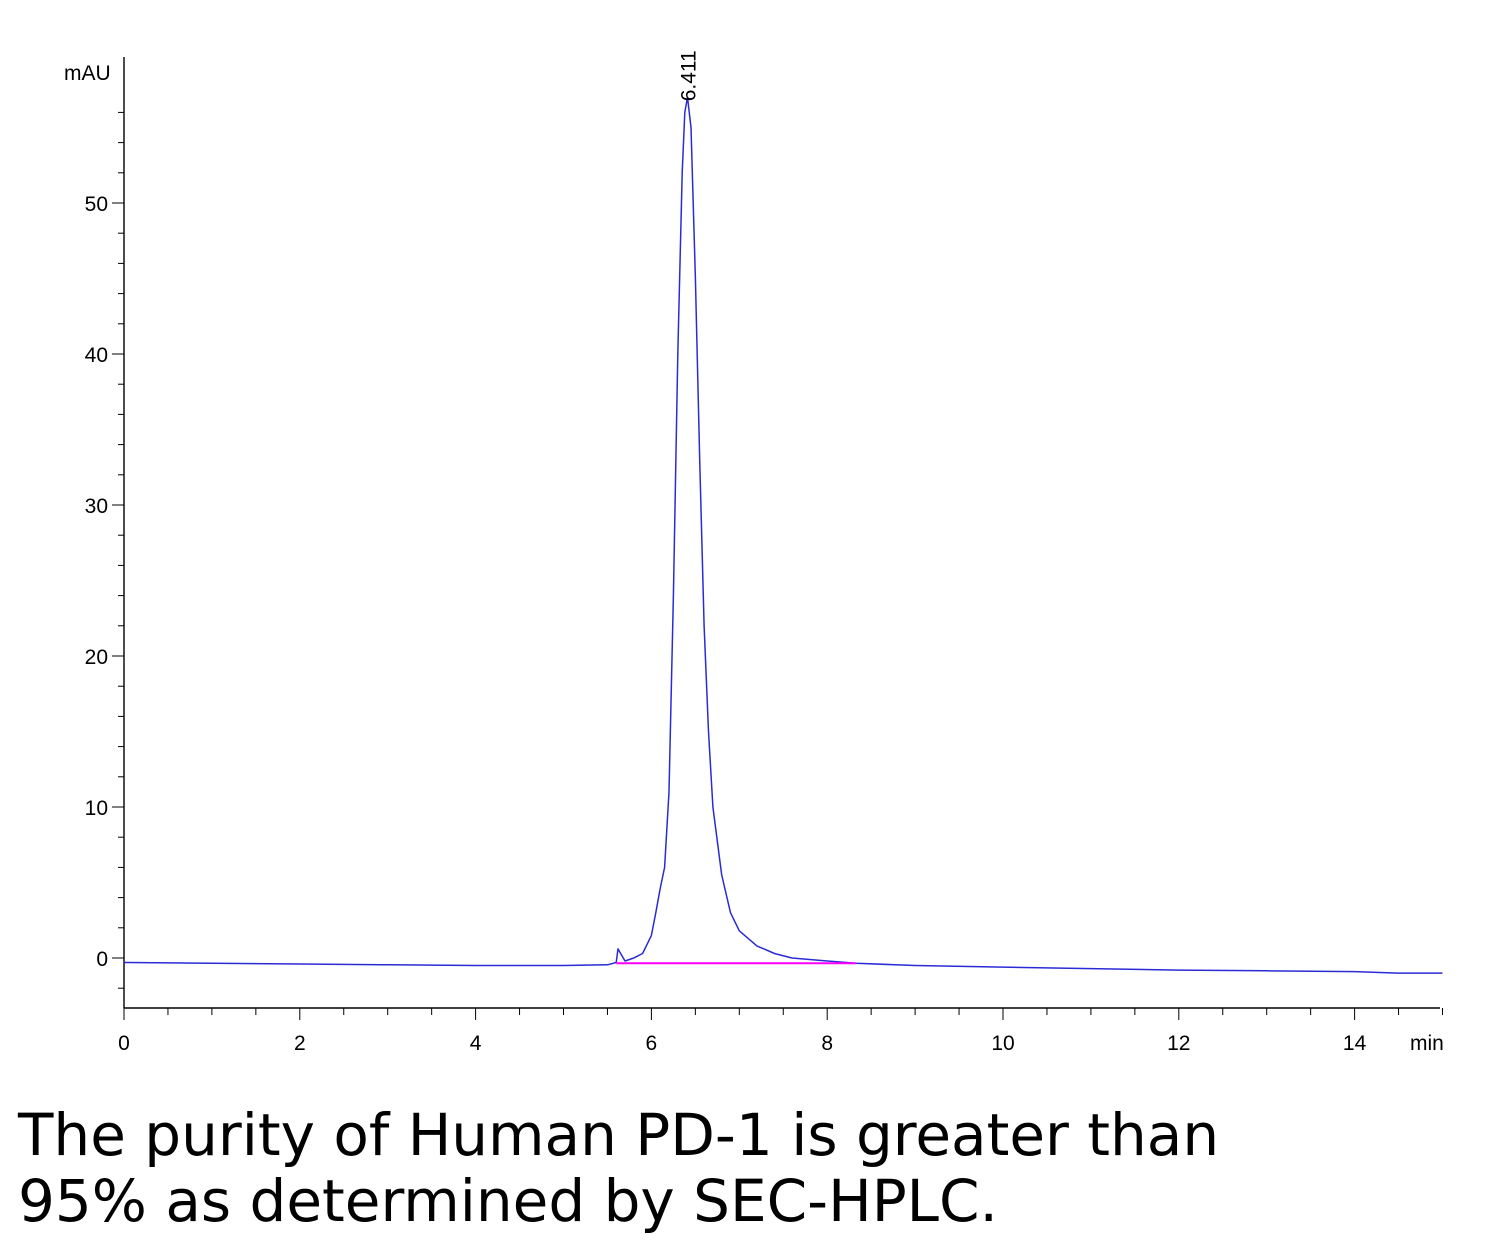  I want to click on x-tick-label: 6, so click(652, 1043).